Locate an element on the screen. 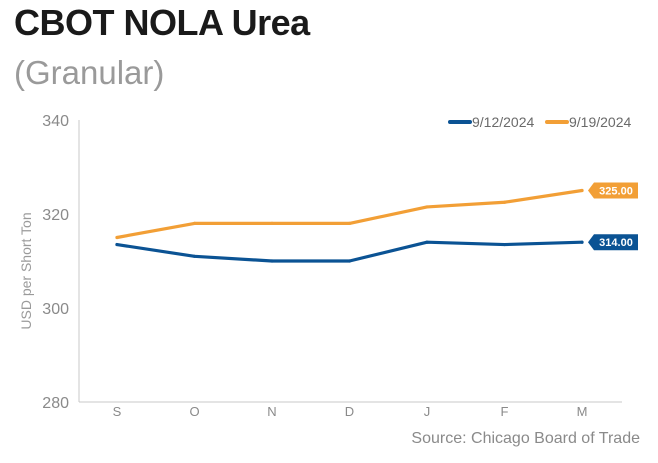  y-tick-label: 320 is located at coordinates (55, 215).